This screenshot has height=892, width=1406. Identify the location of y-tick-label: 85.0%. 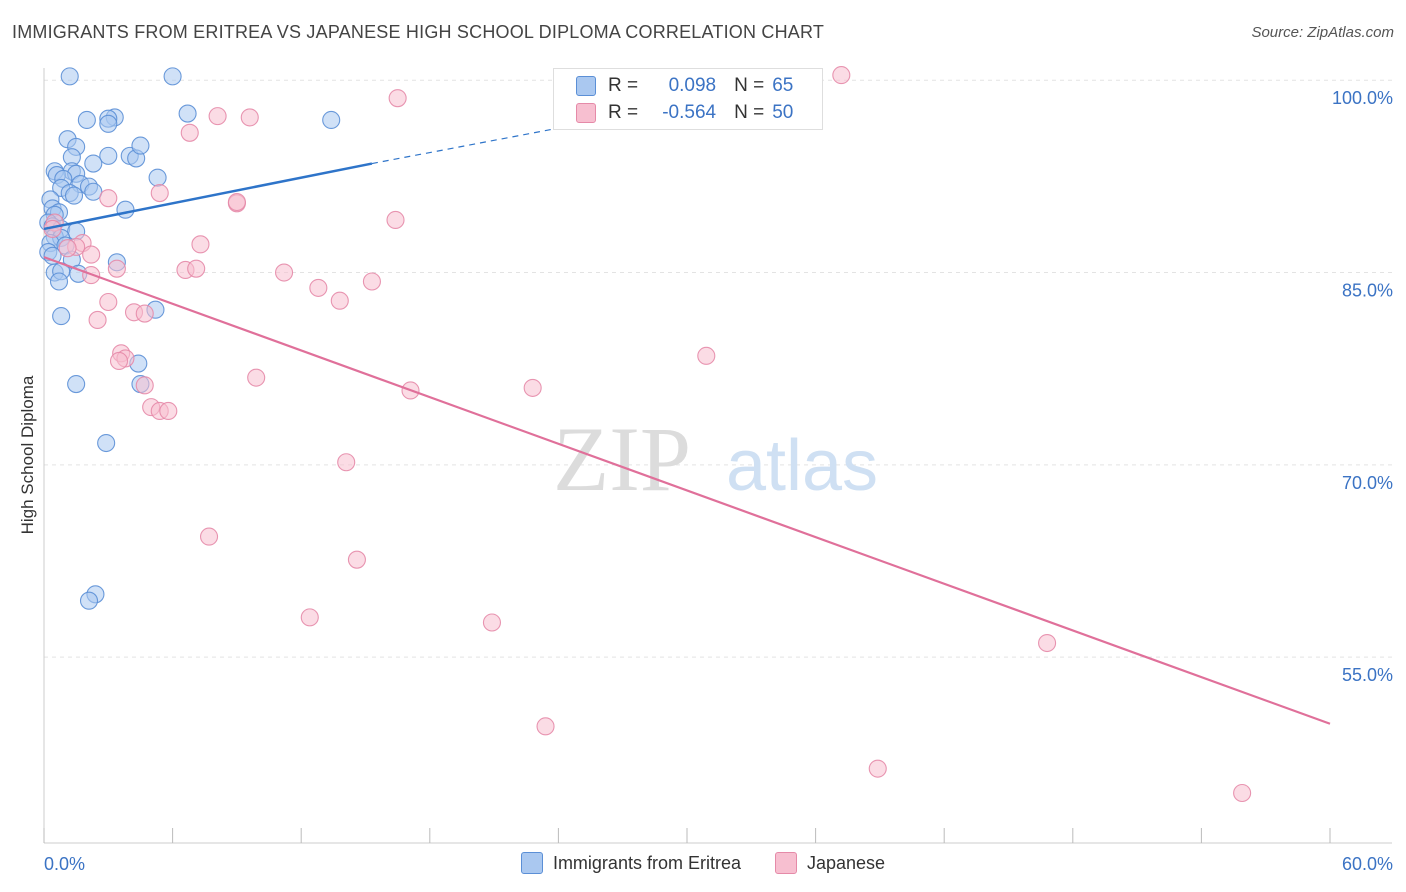
(1367, 291).